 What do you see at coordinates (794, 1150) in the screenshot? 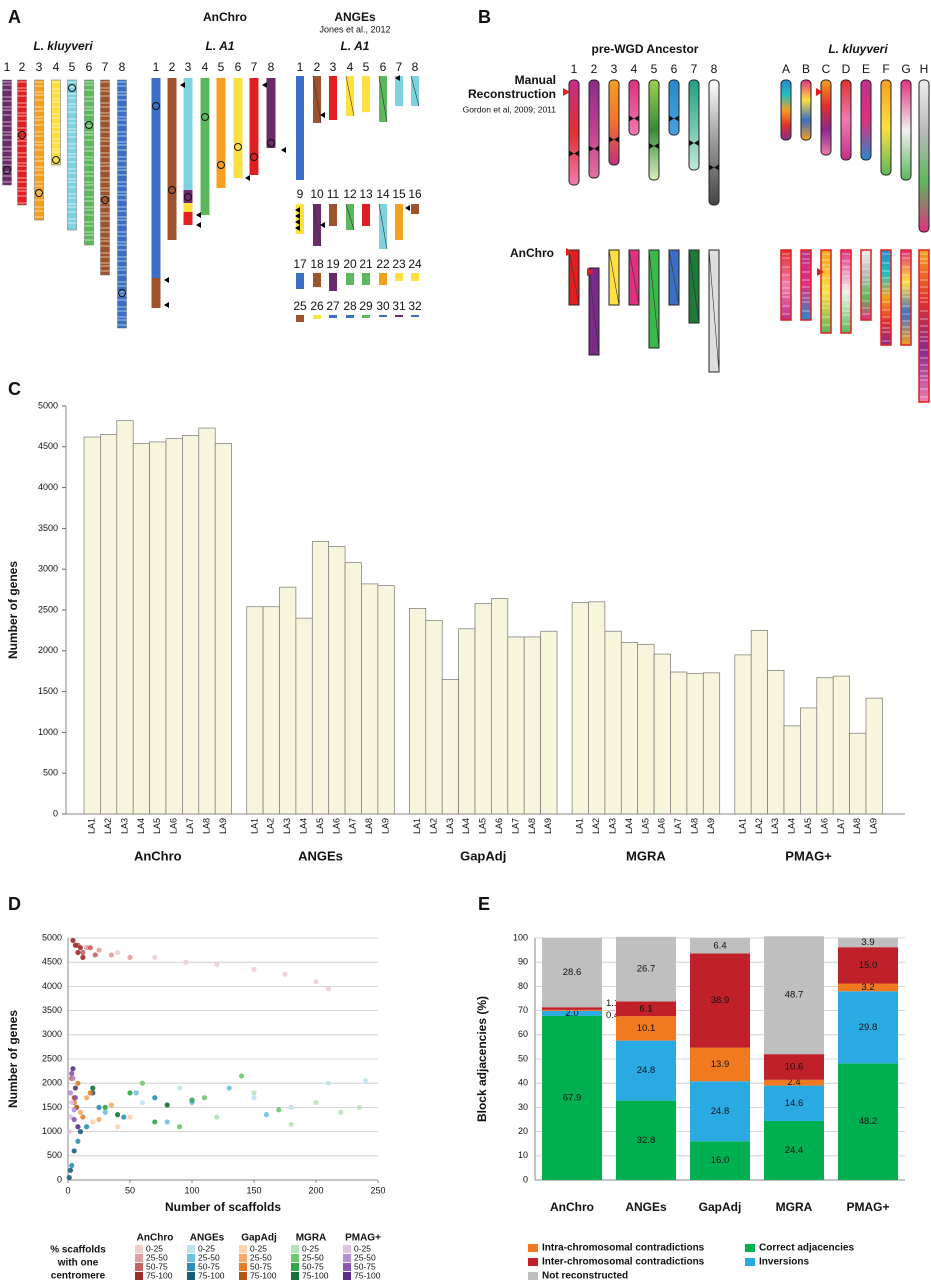
I see `value-label: 24.4` at bounding box center [794, 1150].